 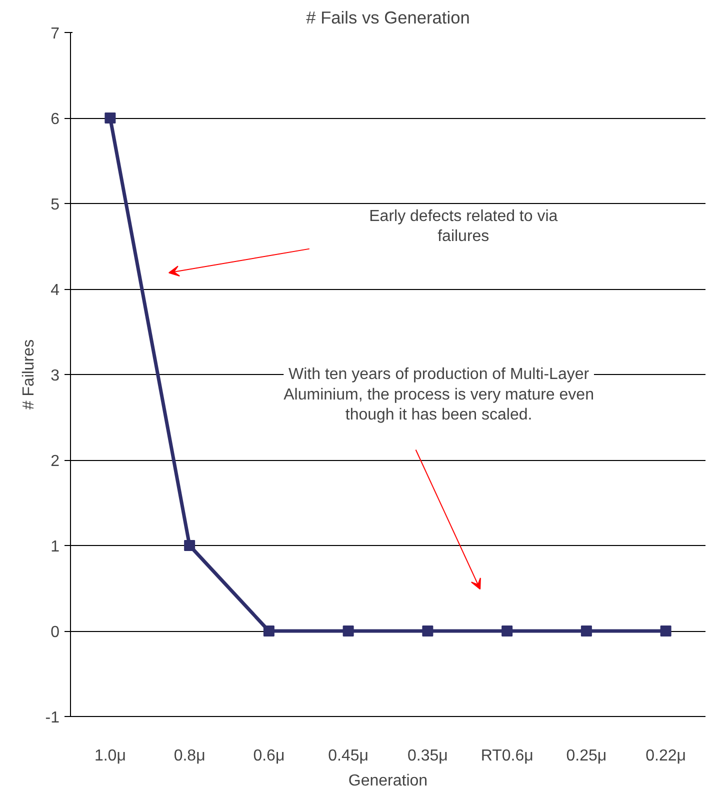 What do you see at coordinates (269, 756) in the screenshot?
I see `x-tick-label: 0.6μ` at bounding box center [269, 756].